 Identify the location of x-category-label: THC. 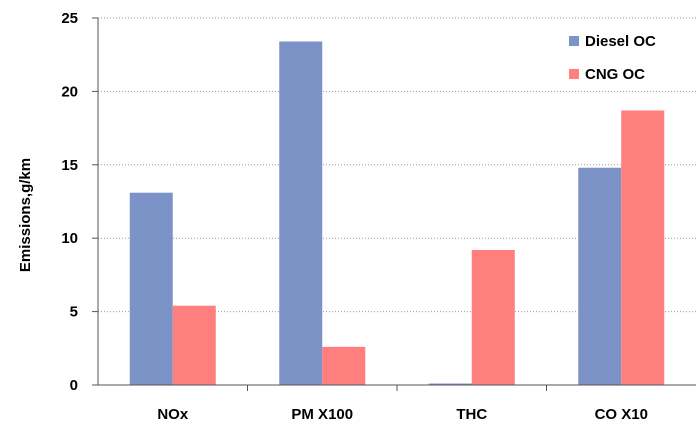
(471, 414).